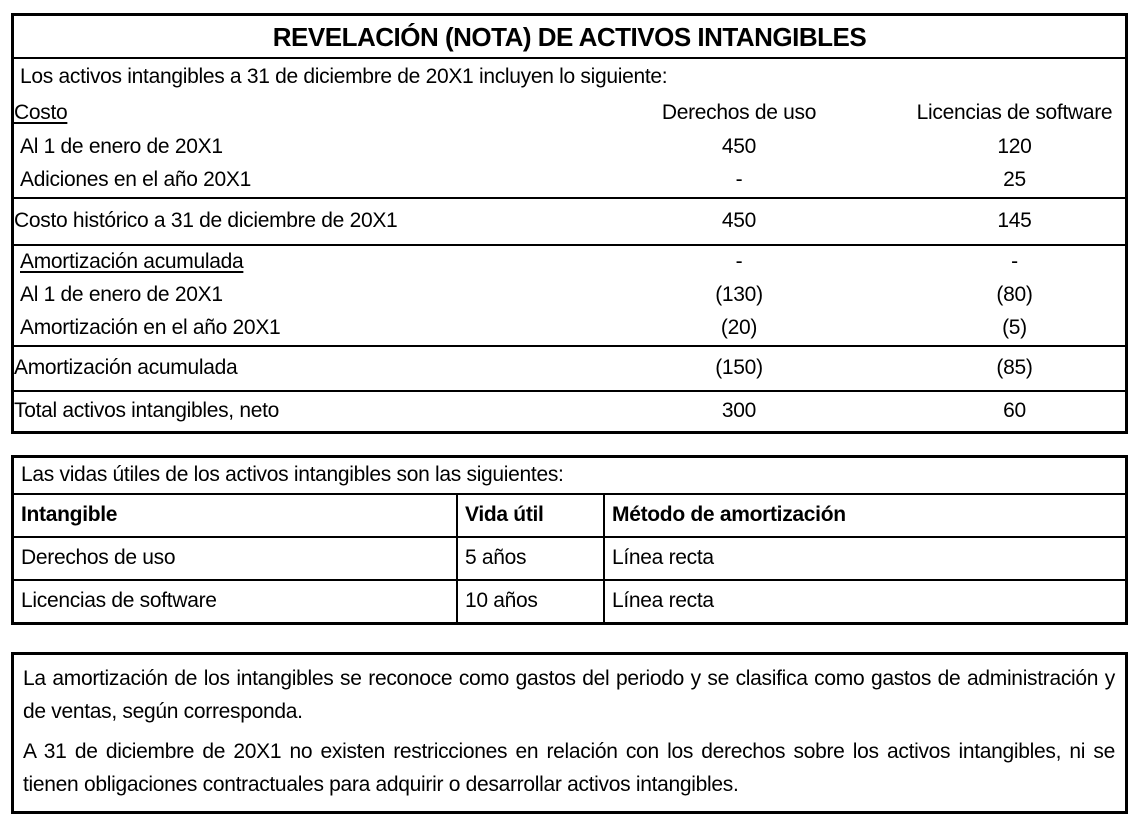 This screenshot has width=1148, height=834. Describe the element at coordinates (150, 327) in the screenshot. I see `row-label: Amortización en el año 20X1` at that location.